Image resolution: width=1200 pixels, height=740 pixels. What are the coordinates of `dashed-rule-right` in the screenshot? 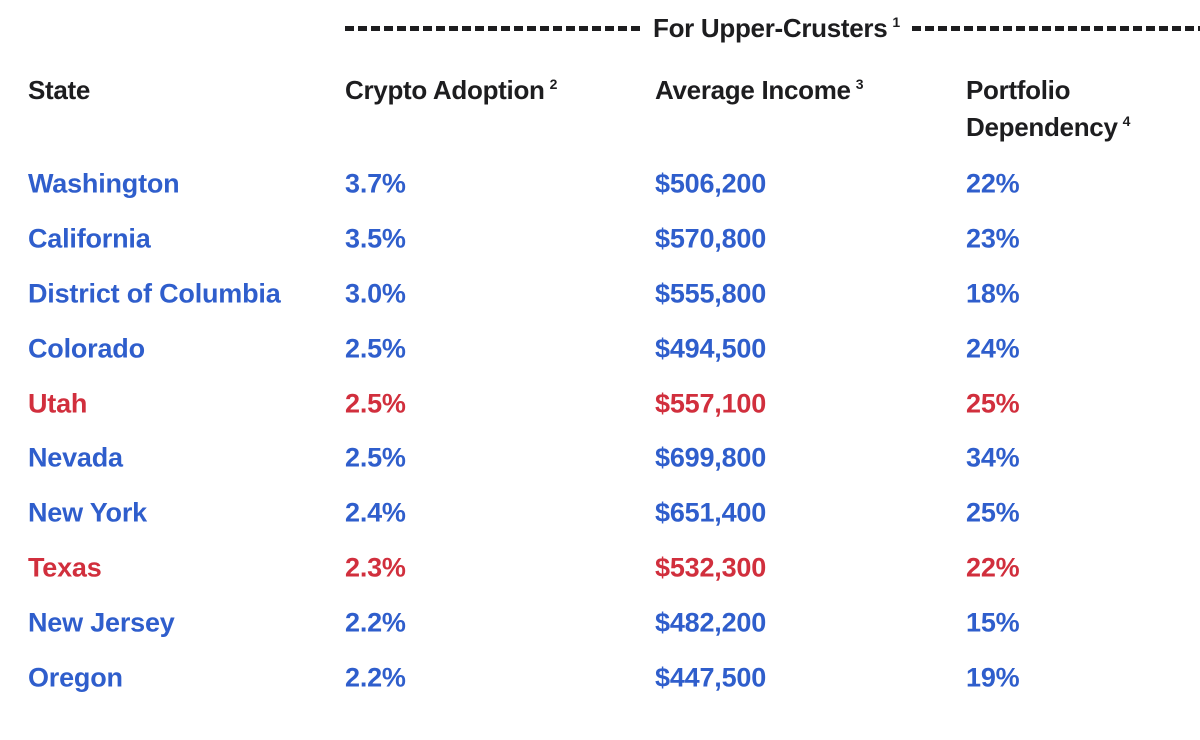 It's located at (1055, 28).